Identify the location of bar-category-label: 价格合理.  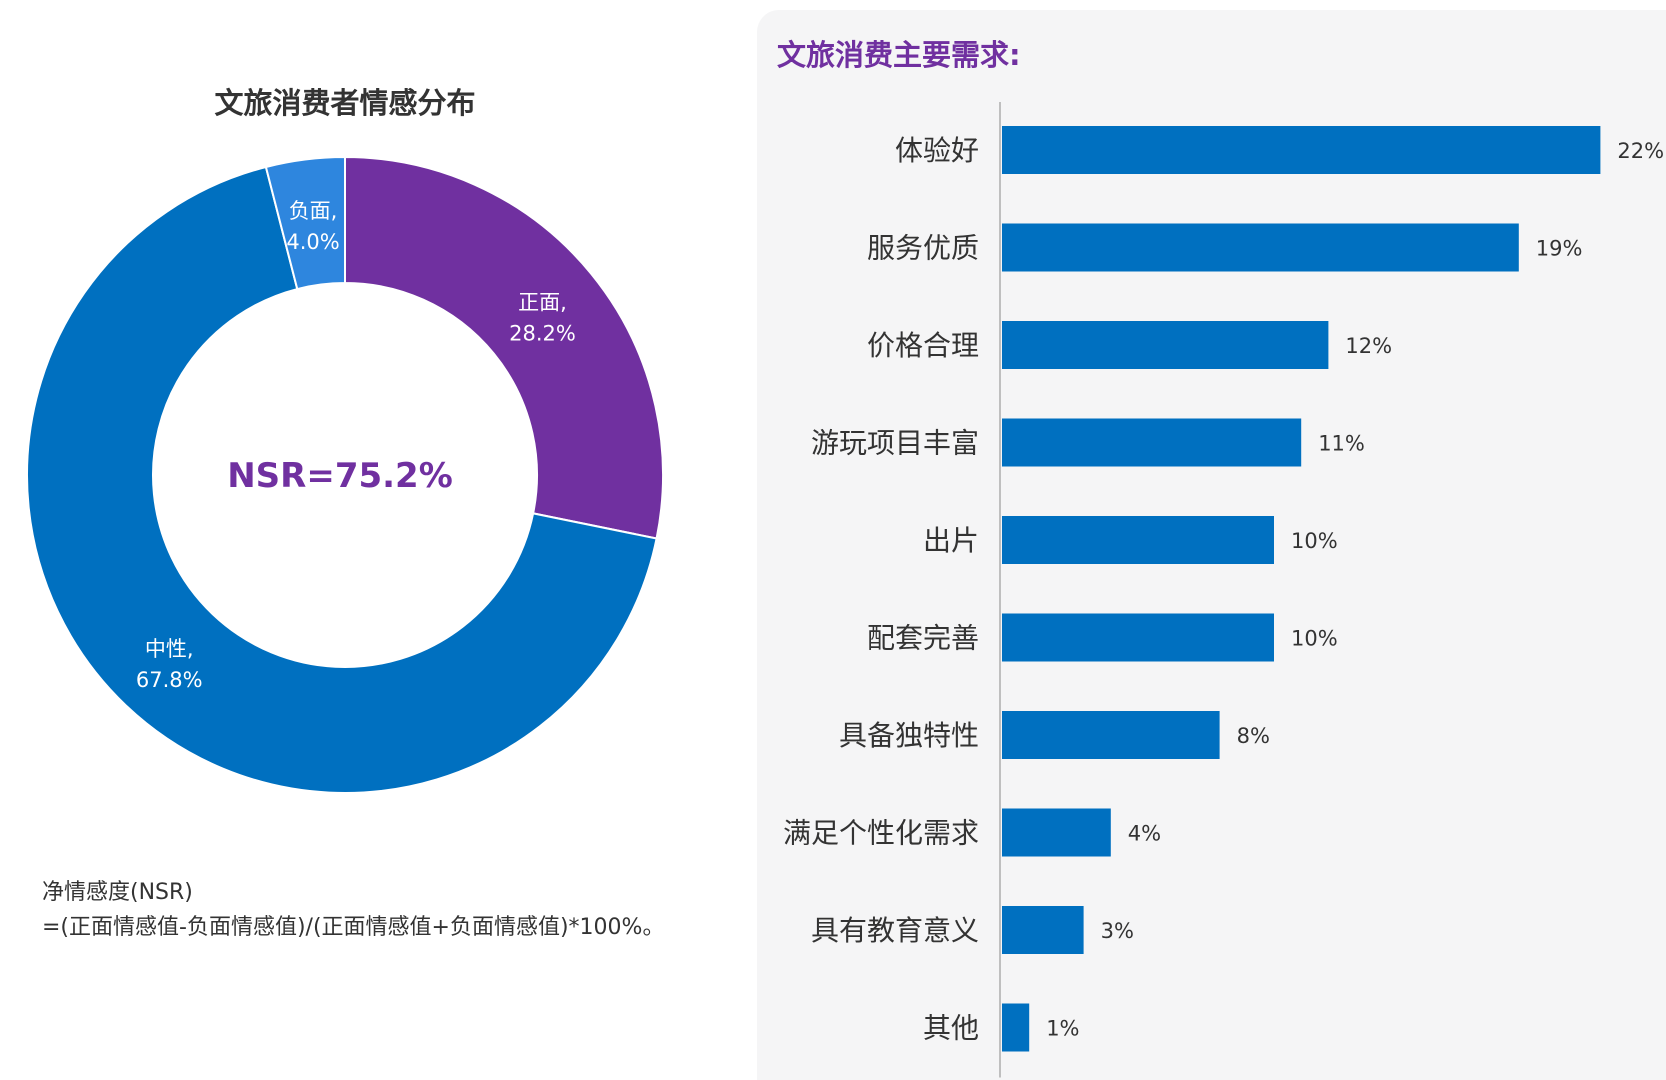
(923, 345).